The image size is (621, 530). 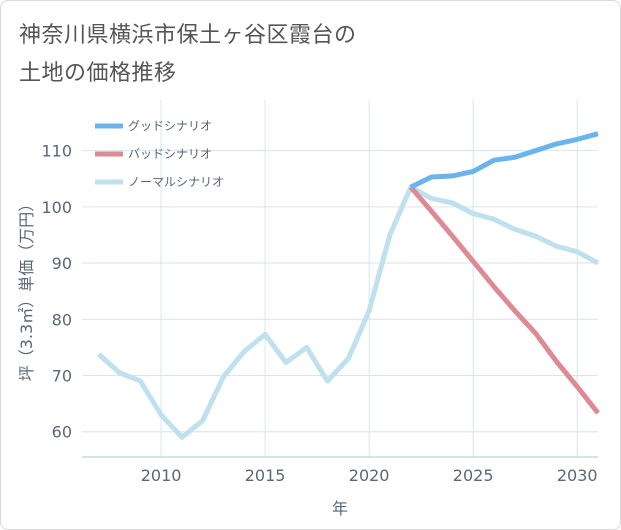 I want to click on legend-label: バッドシナリオ, so click(x=170, y=154).